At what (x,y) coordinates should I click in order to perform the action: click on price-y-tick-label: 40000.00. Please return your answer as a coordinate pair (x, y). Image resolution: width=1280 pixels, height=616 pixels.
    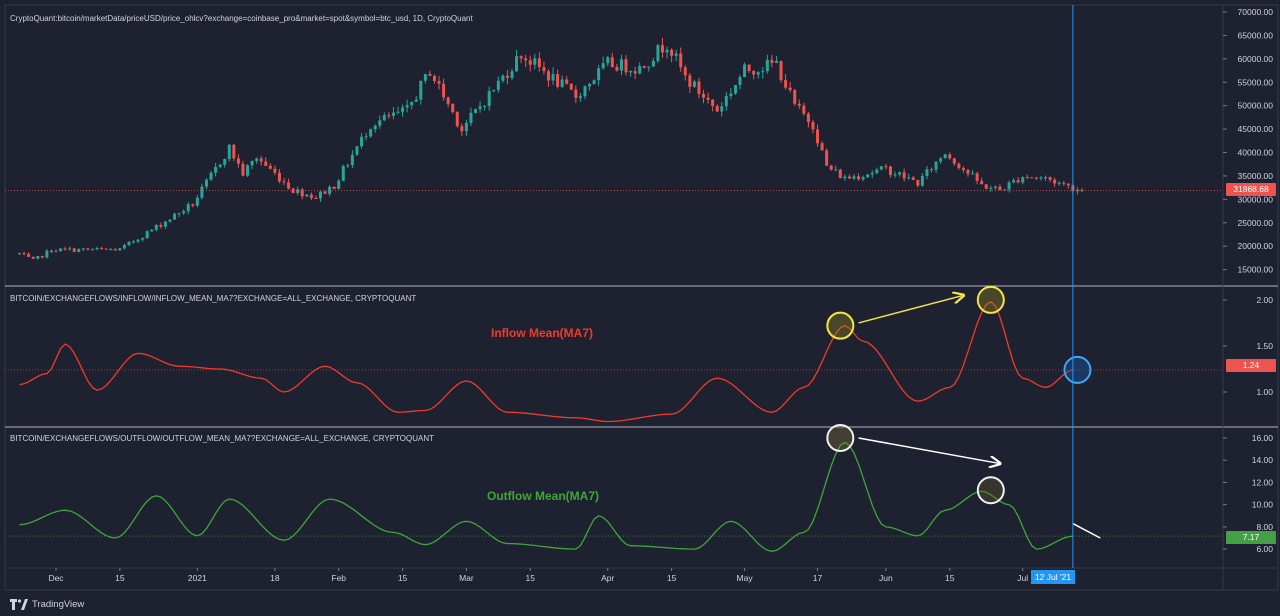
    Looking at the image, I should click on (1256, 153).